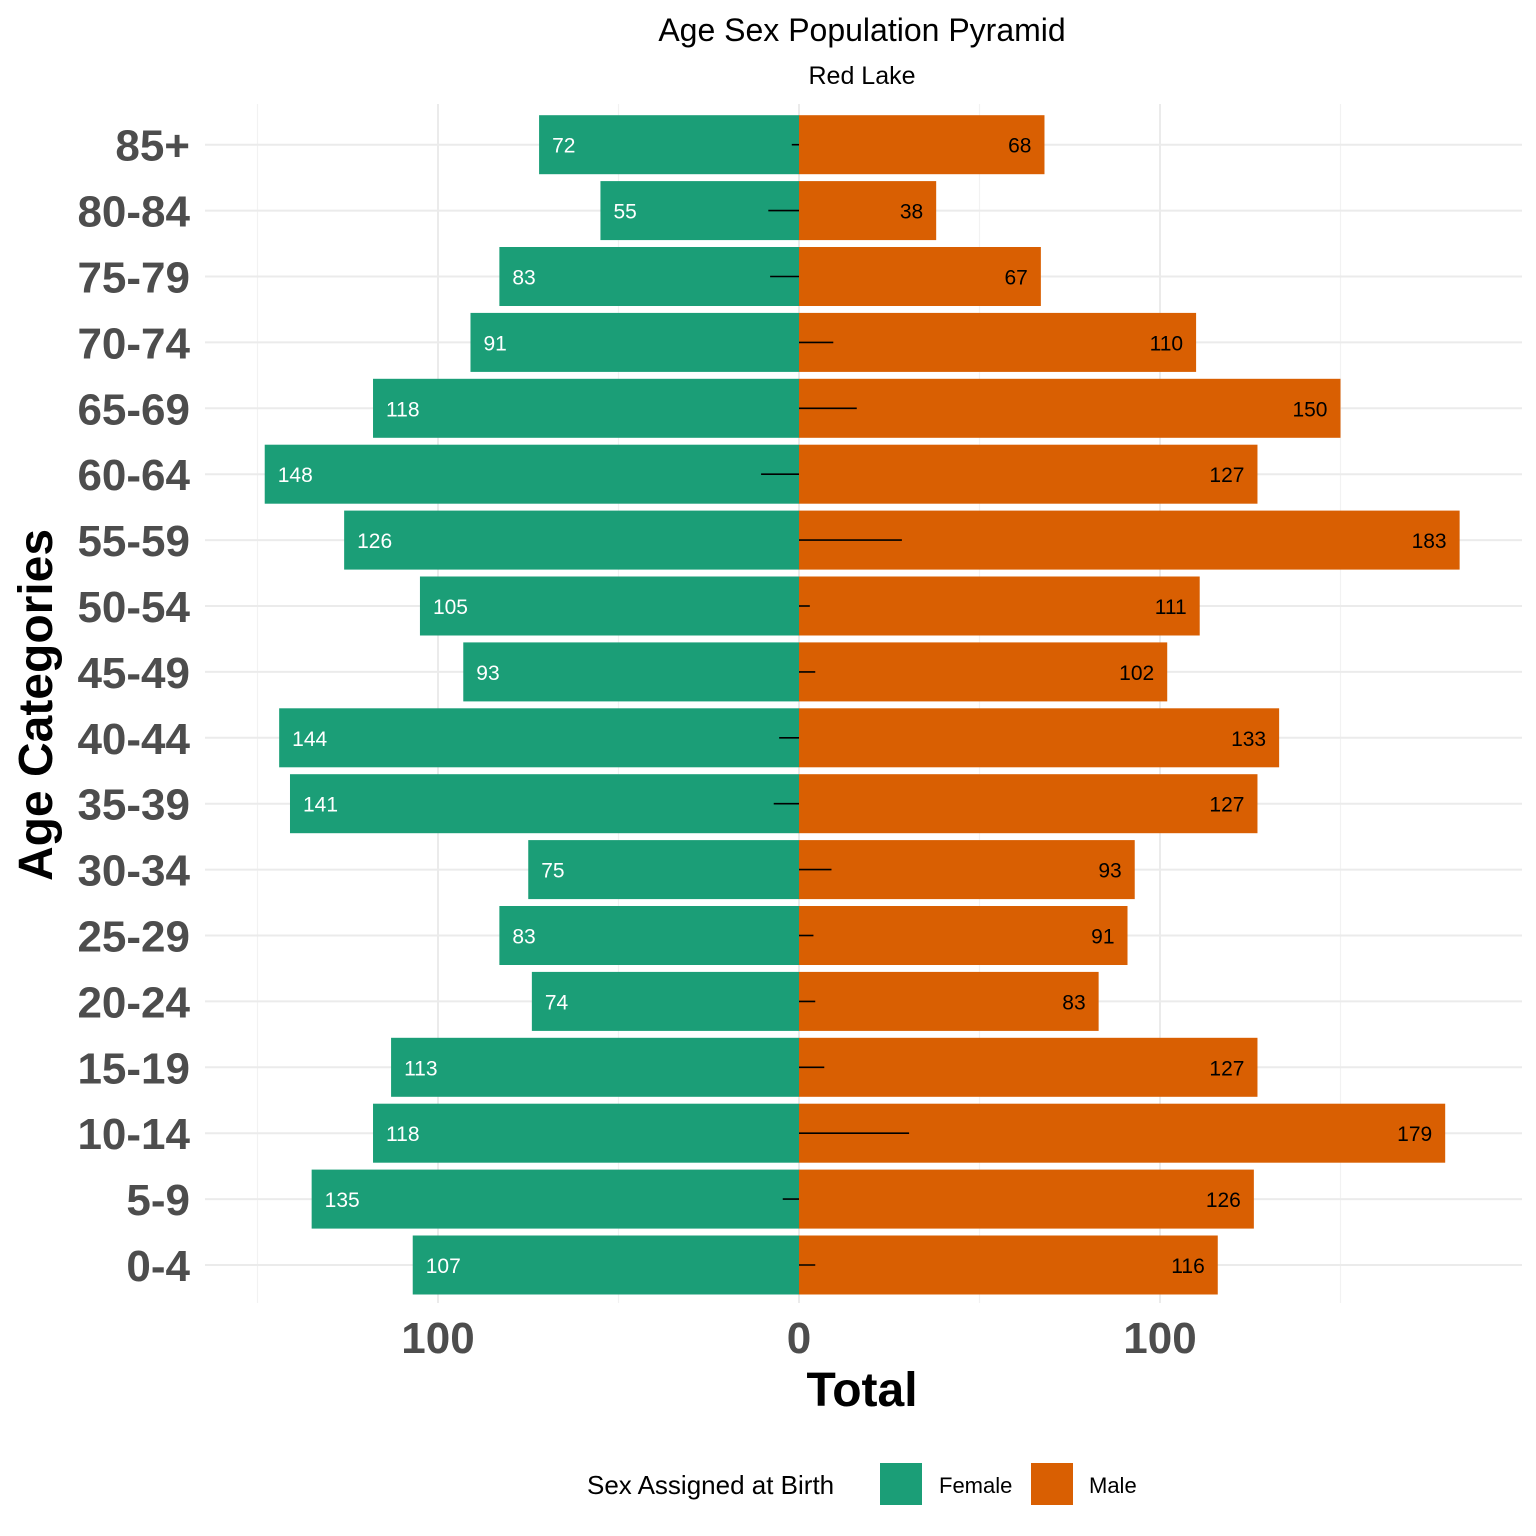 The image size is (1536, 1536). Describe the element at coordinates (861, 1390) in the screenshot. I see `x-axis-title: Total` at that location.